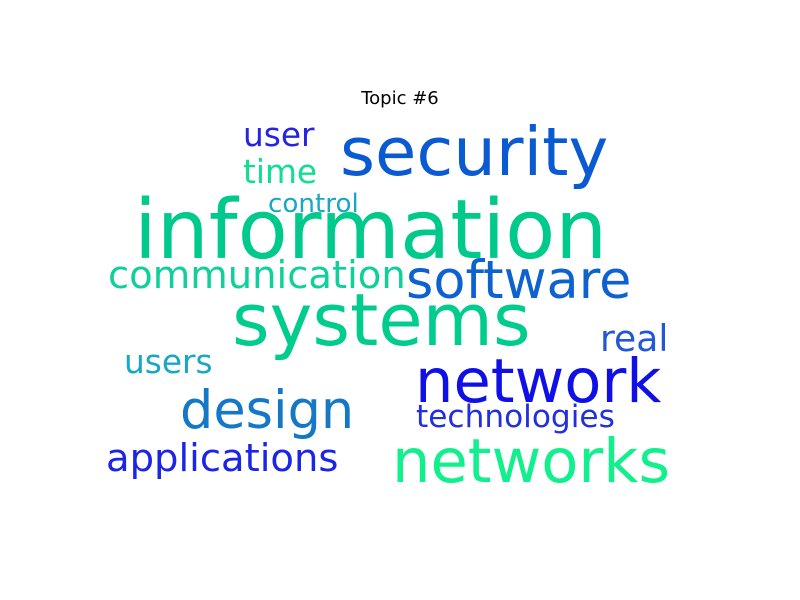 Image resolution: width=800 pixels, height=600 pixels. Describe the element at coordinates (257, 275) in the screenshot. I see `word-communication: communication` at that location.